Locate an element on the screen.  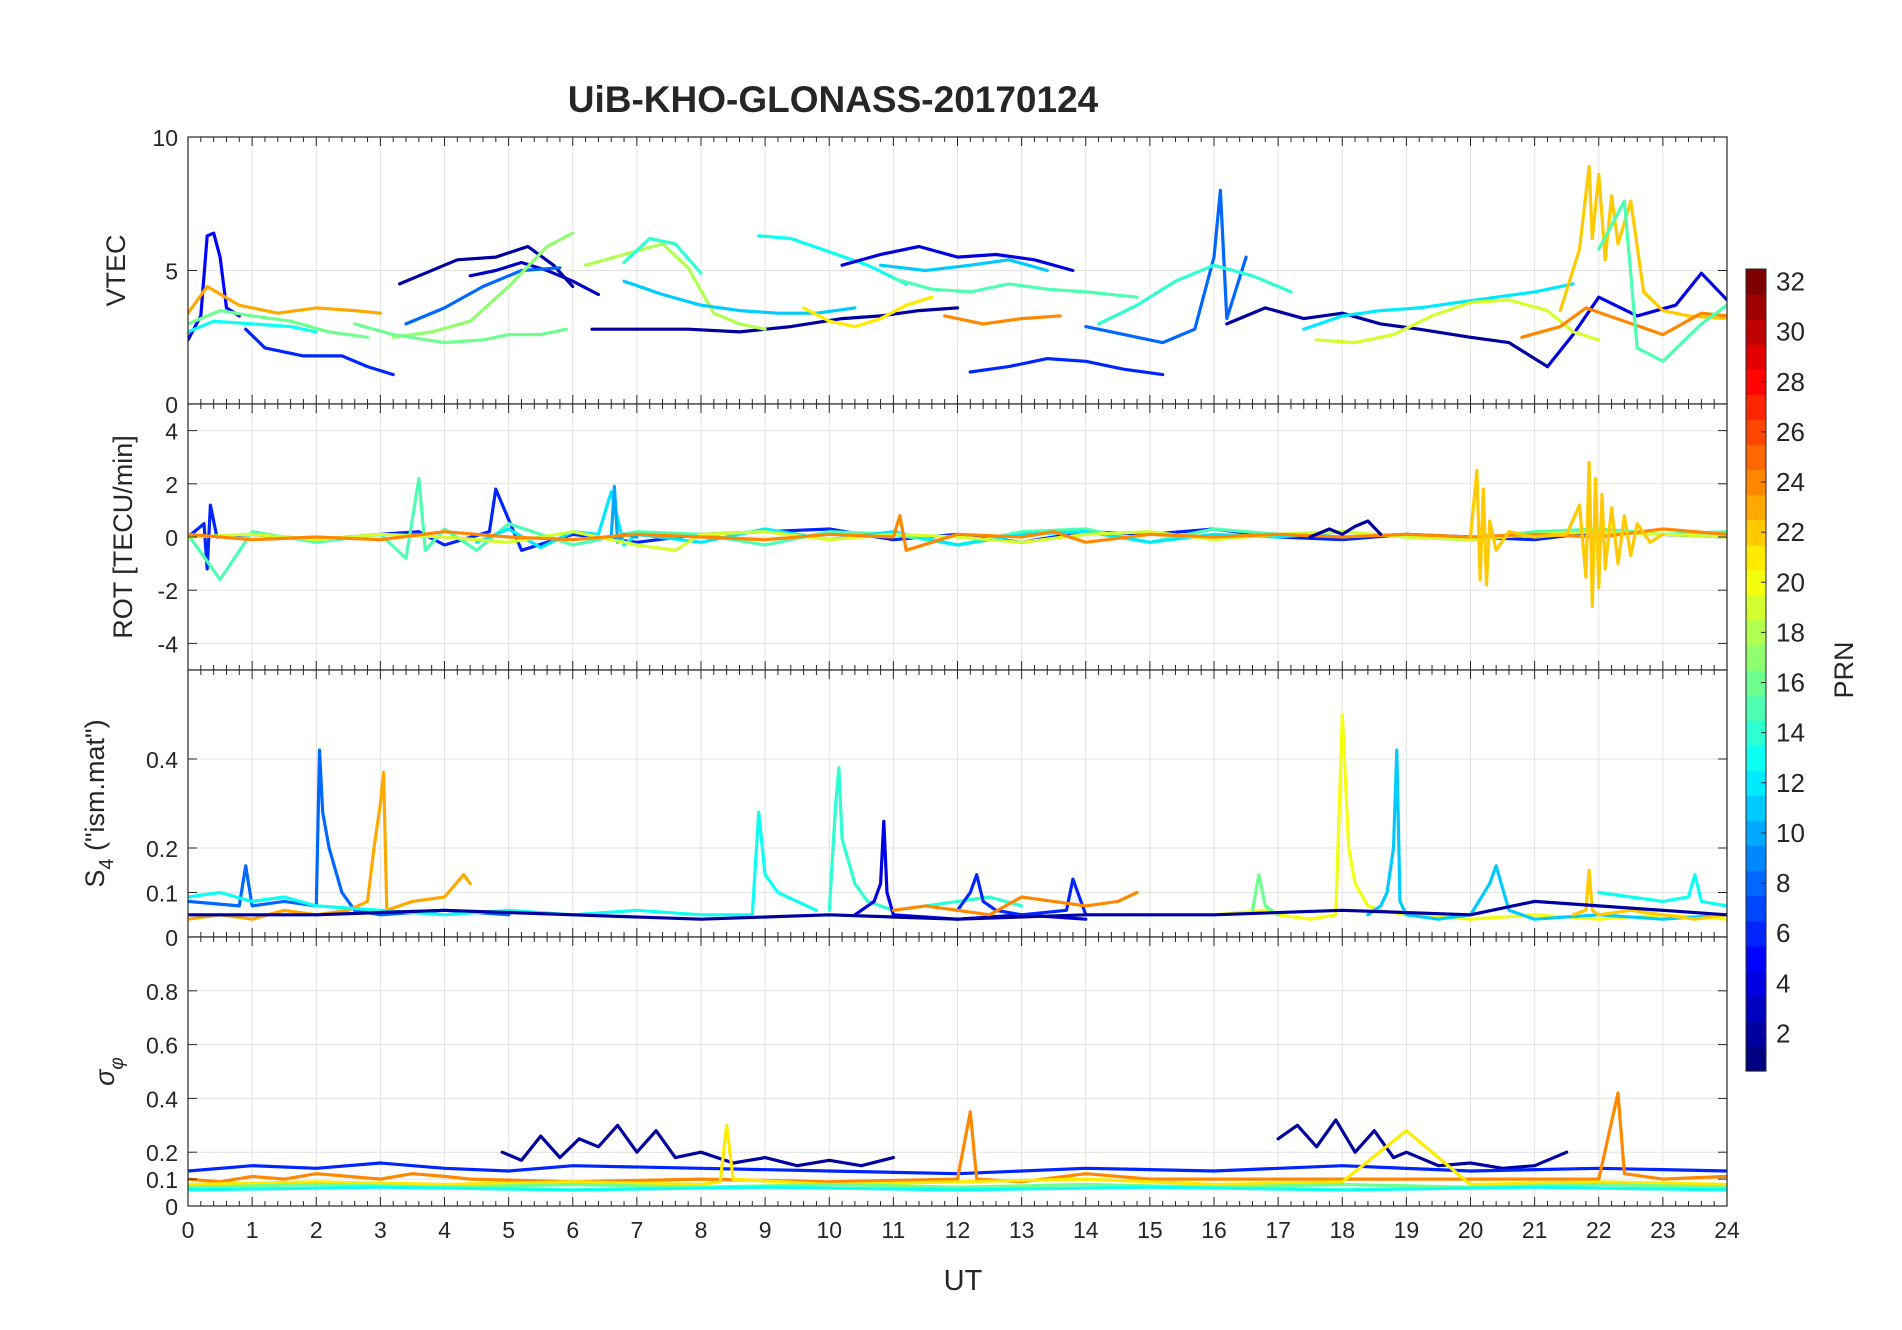
colorbar-tick-label: 2 is located at coordinates (1783, 1033).